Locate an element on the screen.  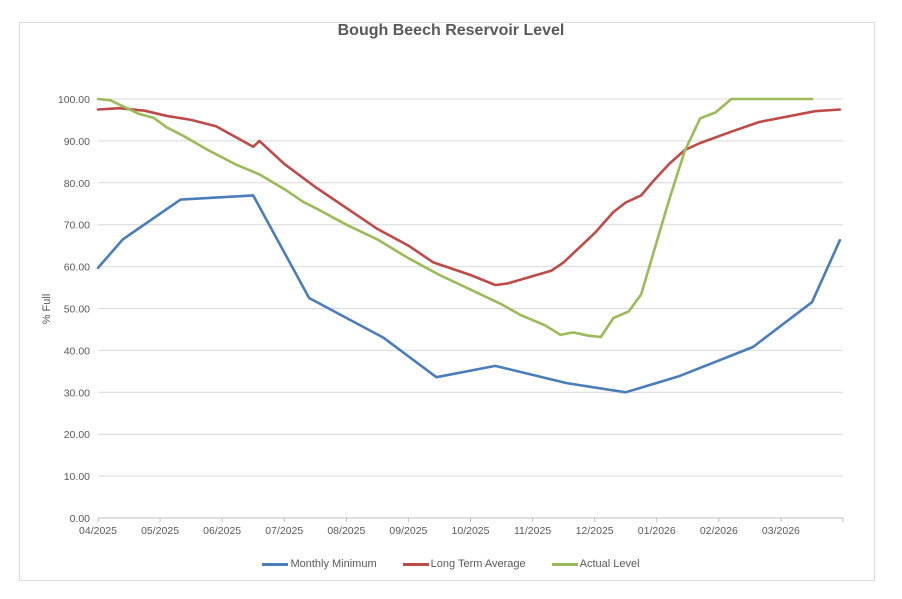
x-tick-label: 11/2025 is located at coordinates (532, 531).